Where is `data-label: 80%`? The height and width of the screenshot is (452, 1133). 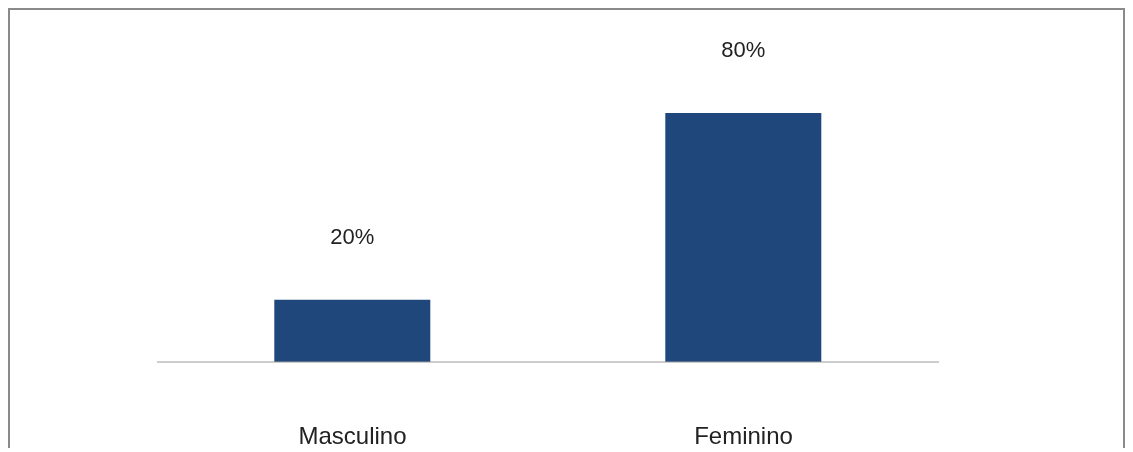 data-label: 80% is located at coordinates (743, 49).